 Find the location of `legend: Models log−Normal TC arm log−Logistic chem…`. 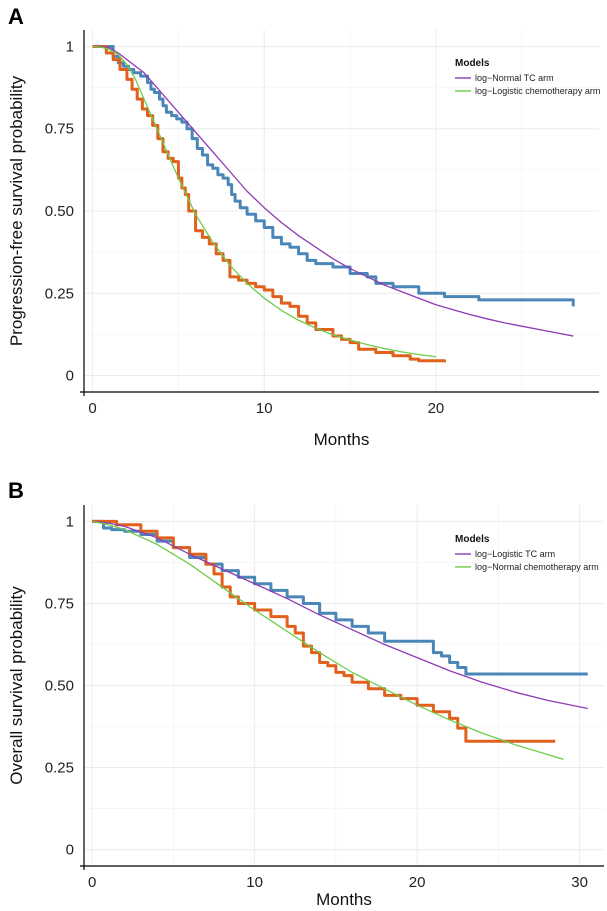

legend: Models log−Normal TC arm log−Logistic chem… is located at coordinates (527, 77).